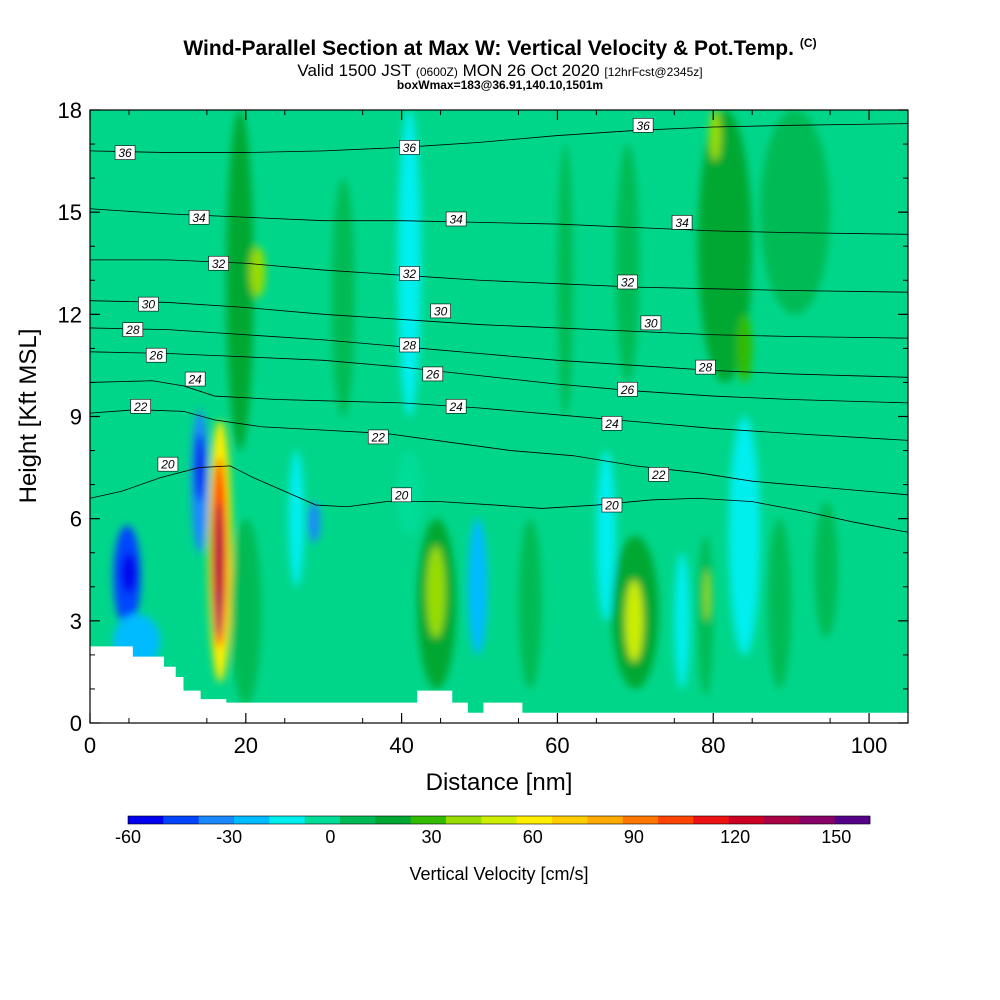  What do you see at coordinates (70, 314) in the screenshot?
I see `y-tick-label: 12` at bounding box center [70, 314].